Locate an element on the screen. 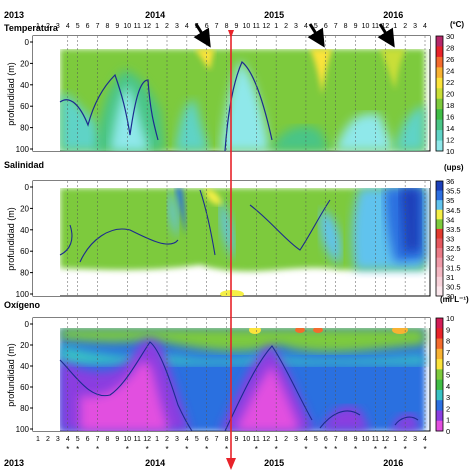  y-axis-oxigeno: 0 20 40 60 80 100 is located at coordinates (24, 377).